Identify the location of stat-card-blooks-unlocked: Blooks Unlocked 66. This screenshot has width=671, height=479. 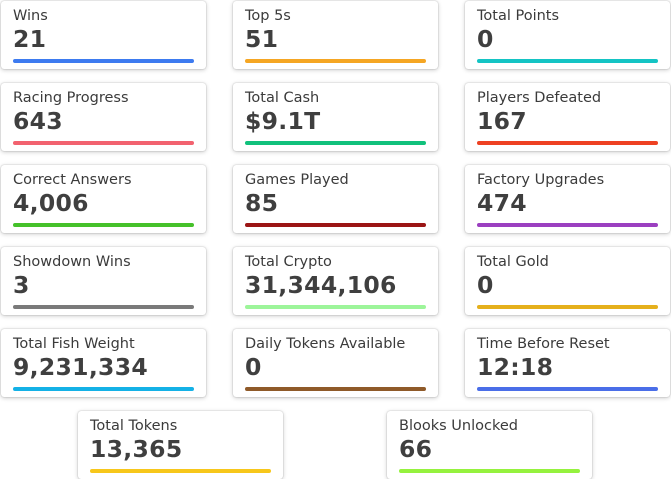
(489, 445).